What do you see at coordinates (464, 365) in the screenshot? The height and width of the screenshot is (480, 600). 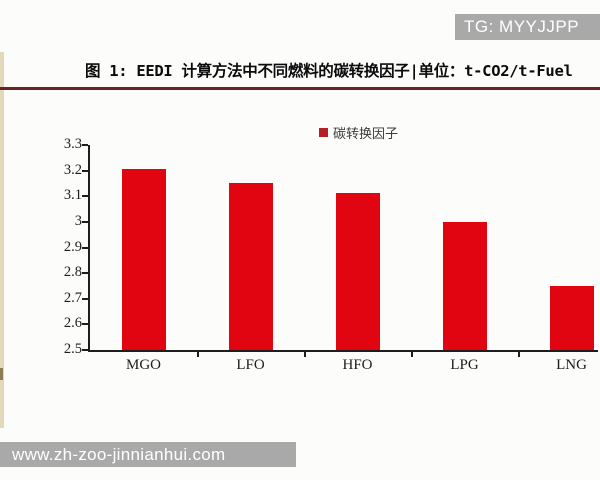 I see `x-axis-label-lpg: LPG` at bounding box center [464, 365].